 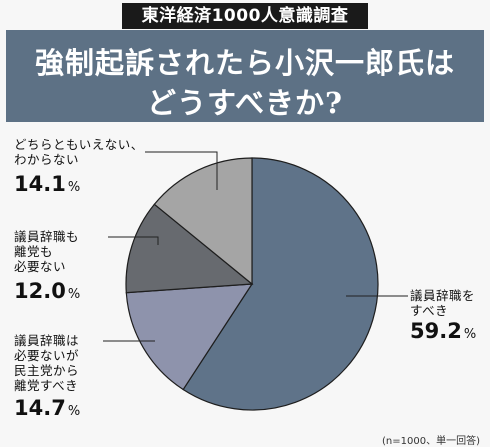 I want to click on pct-s4: 14.1%, so click(x=47, y=184).